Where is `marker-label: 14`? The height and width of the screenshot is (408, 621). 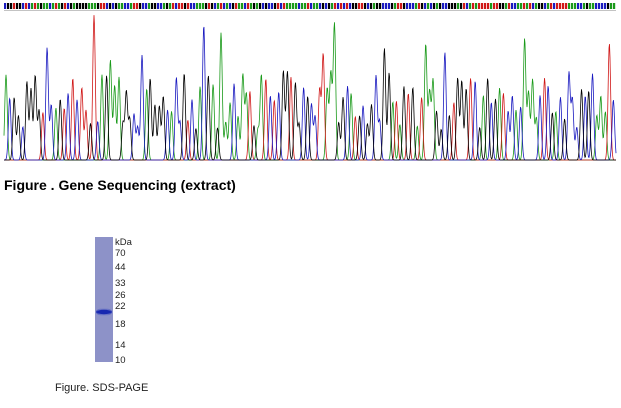
marker-label: 14 is located at coordinates (120, 345).